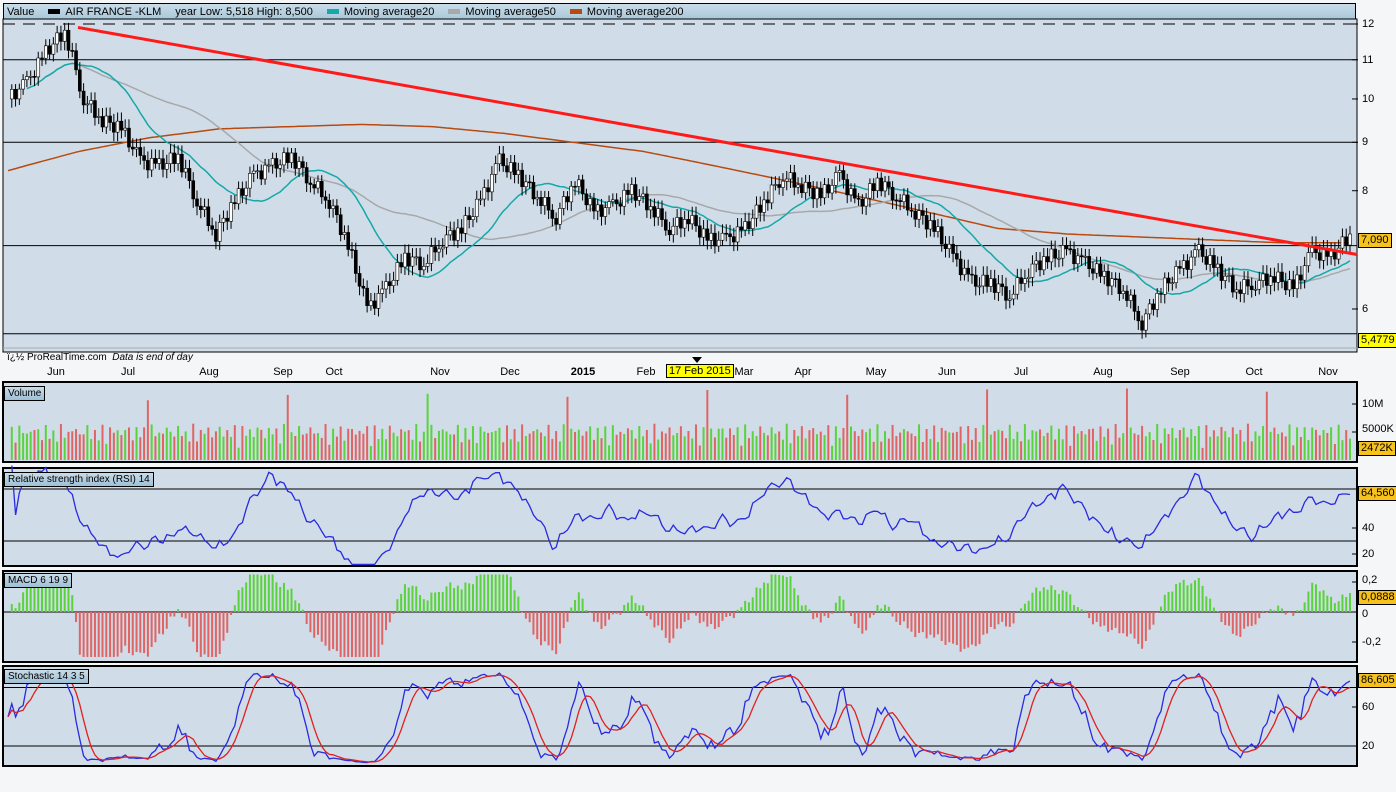 This screenshot has height=792, width=1396. Describe the element at coordinates (38, 580) in the screenshot. I see `macd-panel-title: MACD 6 19 9` at that location.